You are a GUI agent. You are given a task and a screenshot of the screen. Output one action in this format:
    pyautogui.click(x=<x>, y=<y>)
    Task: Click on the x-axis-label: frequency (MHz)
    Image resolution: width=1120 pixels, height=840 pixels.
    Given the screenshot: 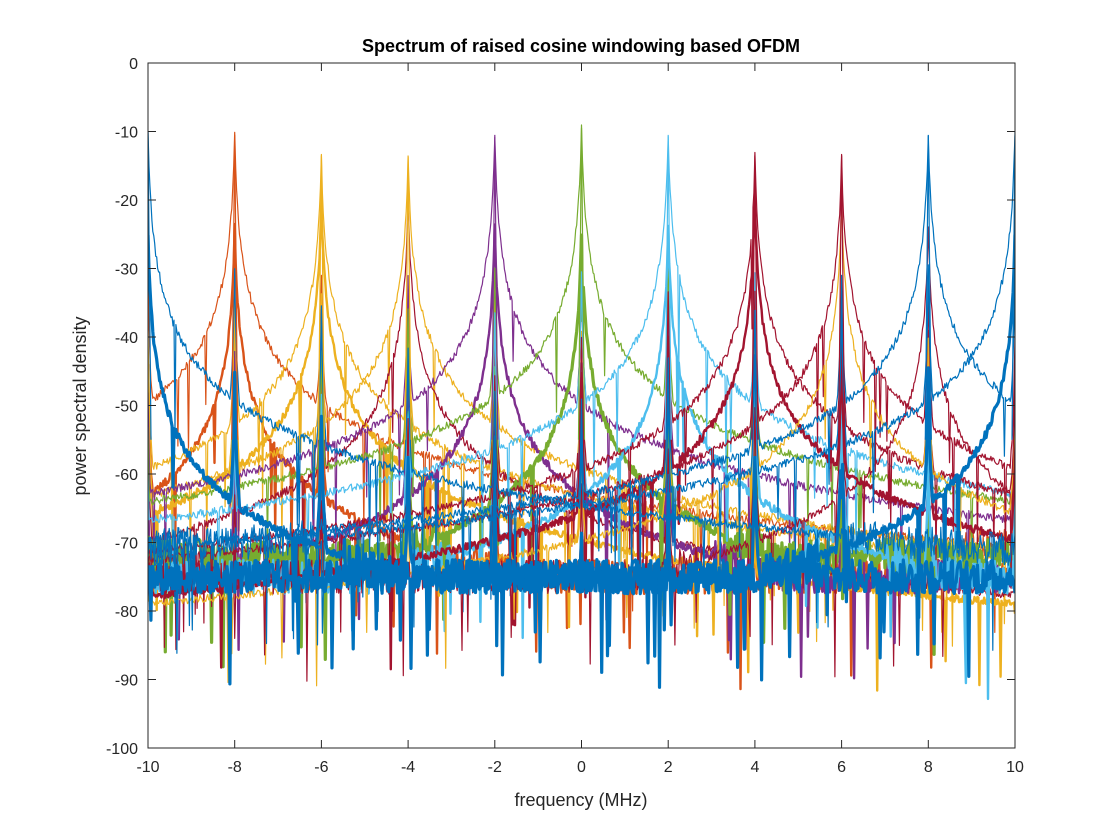 What is the action you would take?
    pyautogui.click(x=580, y=800)
    